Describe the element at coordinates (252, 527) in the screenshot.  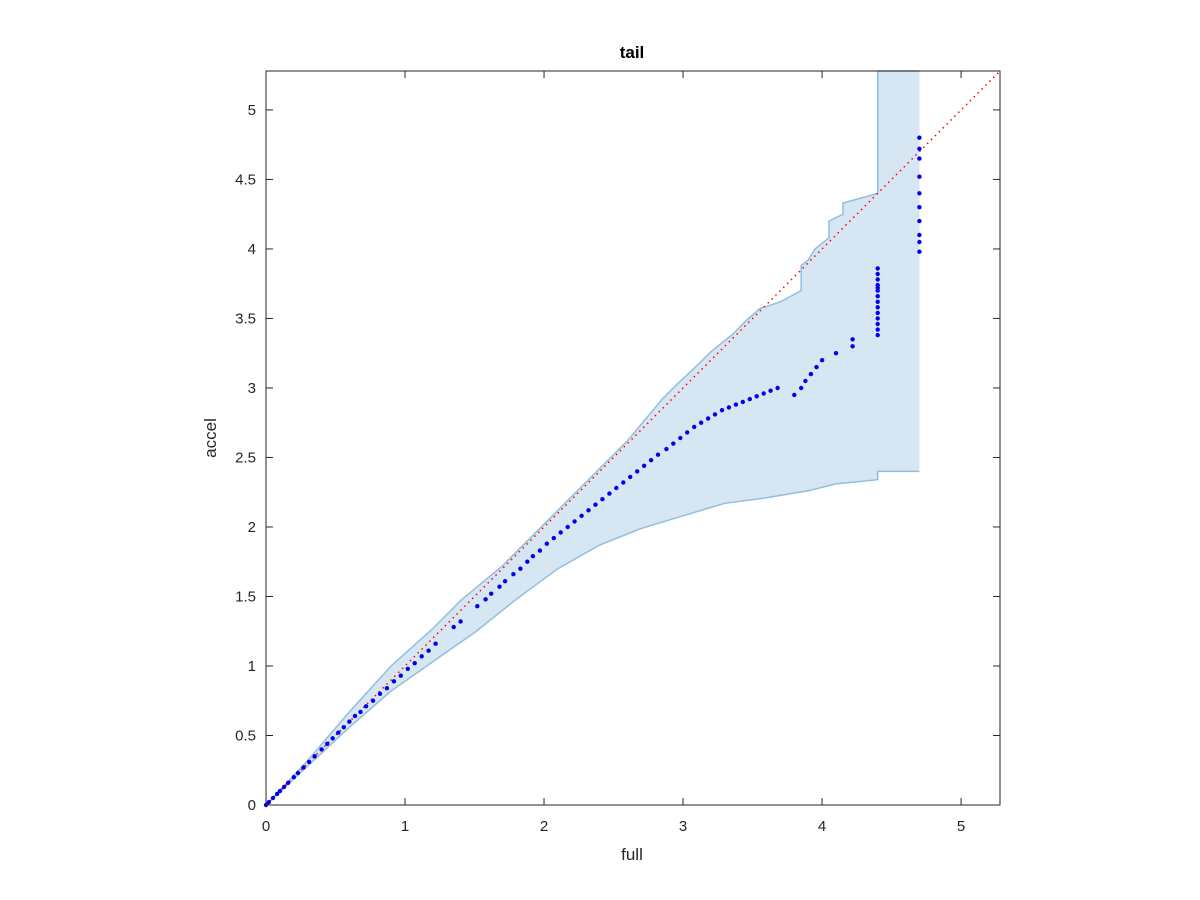
I see `y-tick-label: 2` at that location.